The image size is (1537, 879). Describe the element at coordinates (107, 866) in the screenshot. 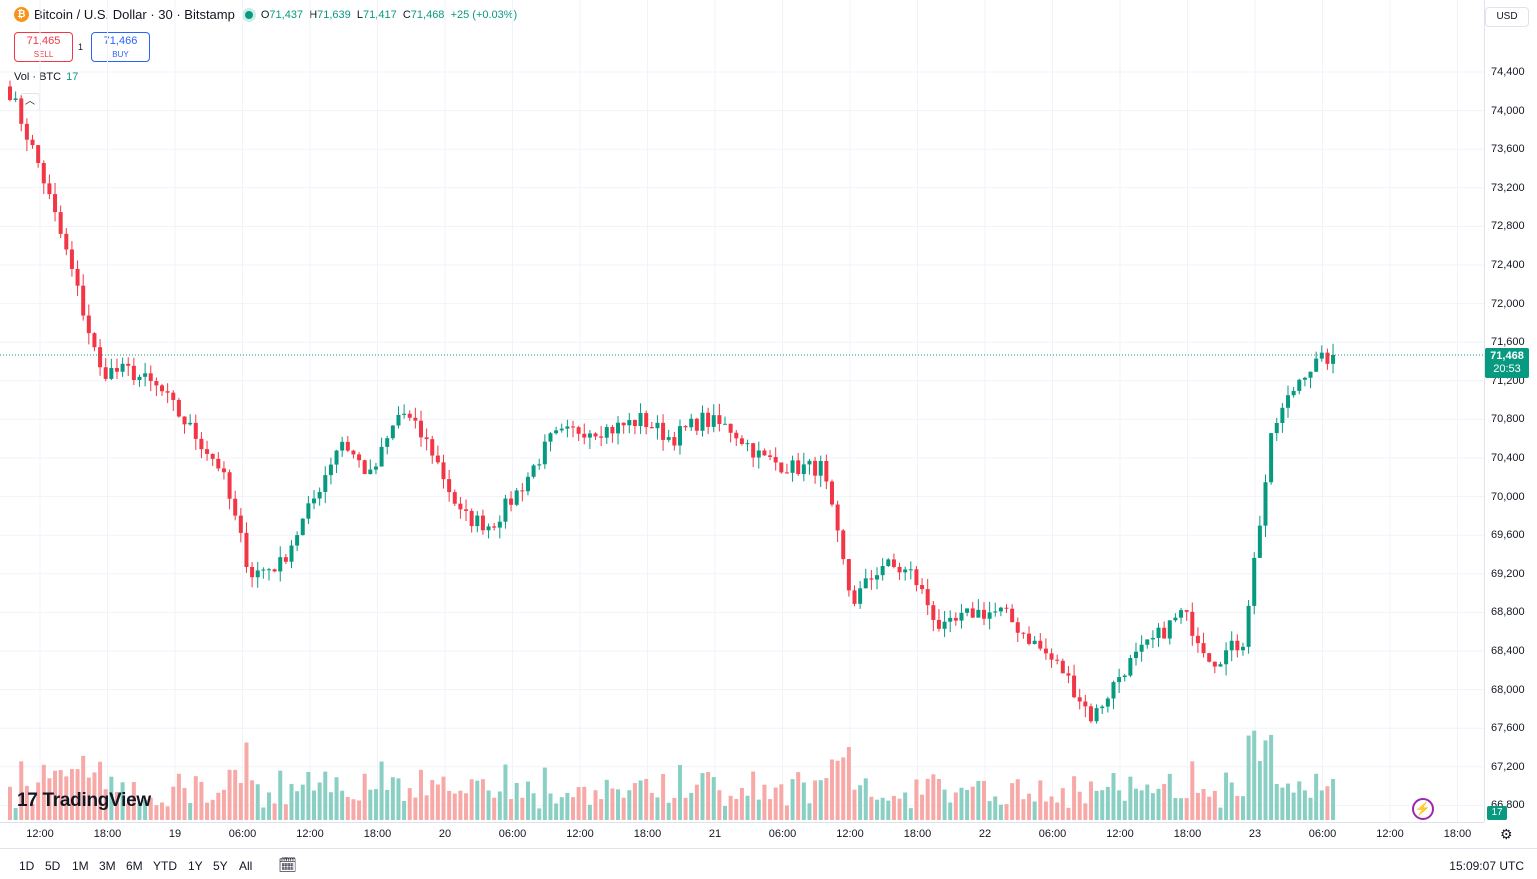

I see `range-button-3m: 3M` at that location.